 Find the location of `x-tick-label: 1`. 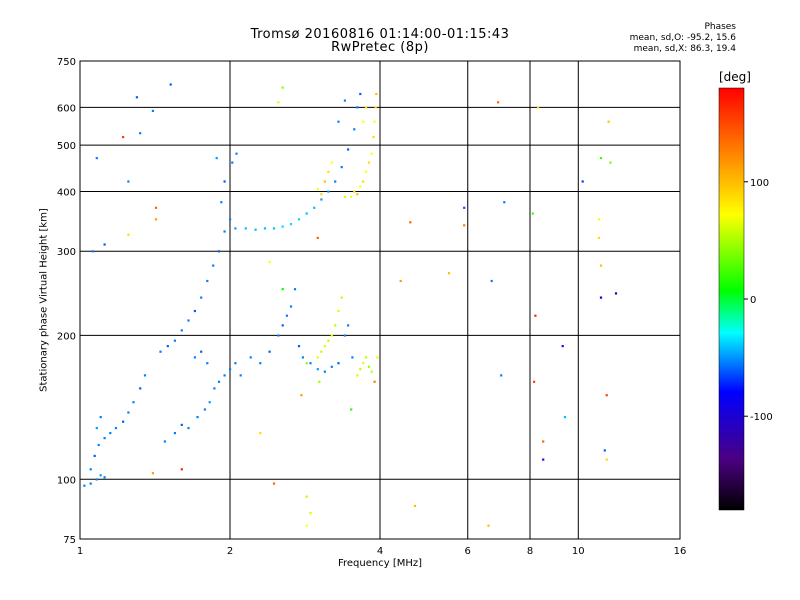

x-tick-label: 1 is located at coordinates (80, 551).